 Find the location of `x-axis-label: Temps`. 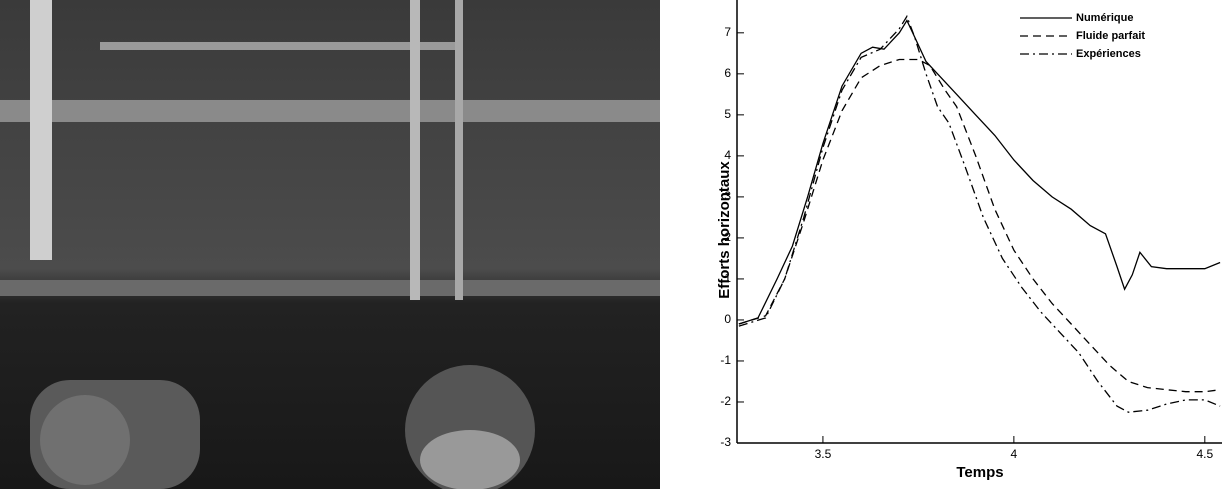

x-axis-label: Temps is located at coordinates (979, 472).